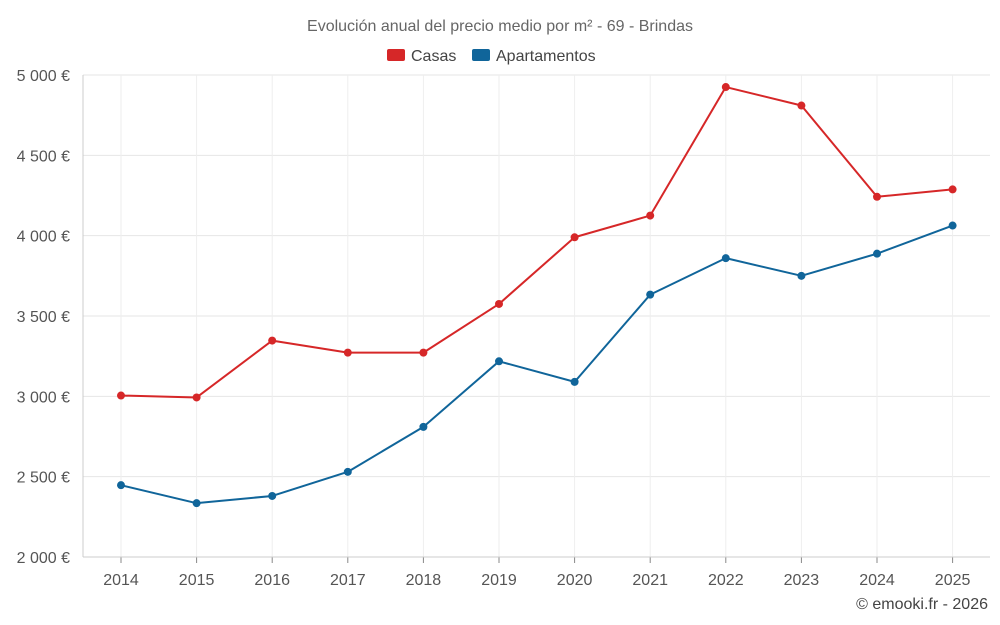 The width and height of the screenshot is (1000, 625). I want to click on legend-item-apartamentos: Apartamentos, so click(534, 56).